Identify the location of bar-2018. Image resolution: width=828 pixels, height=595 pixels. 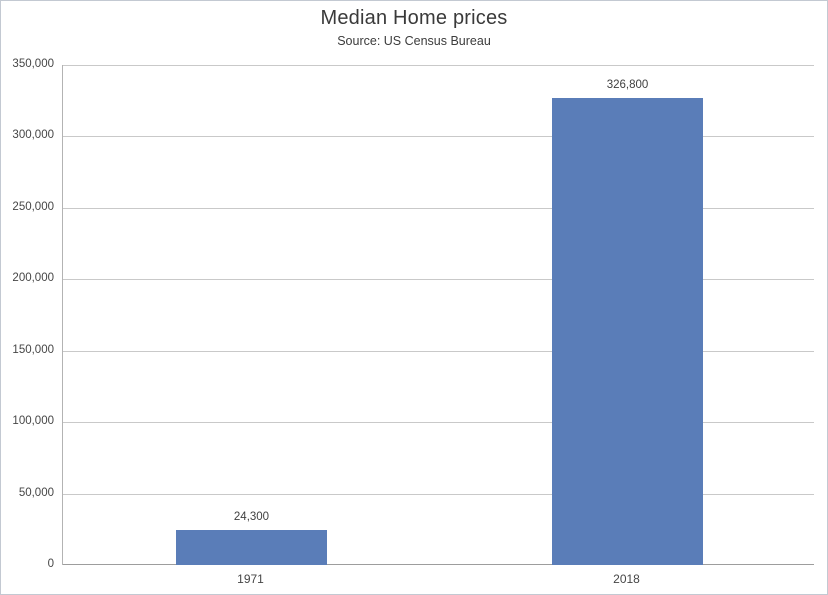
(627, 331).